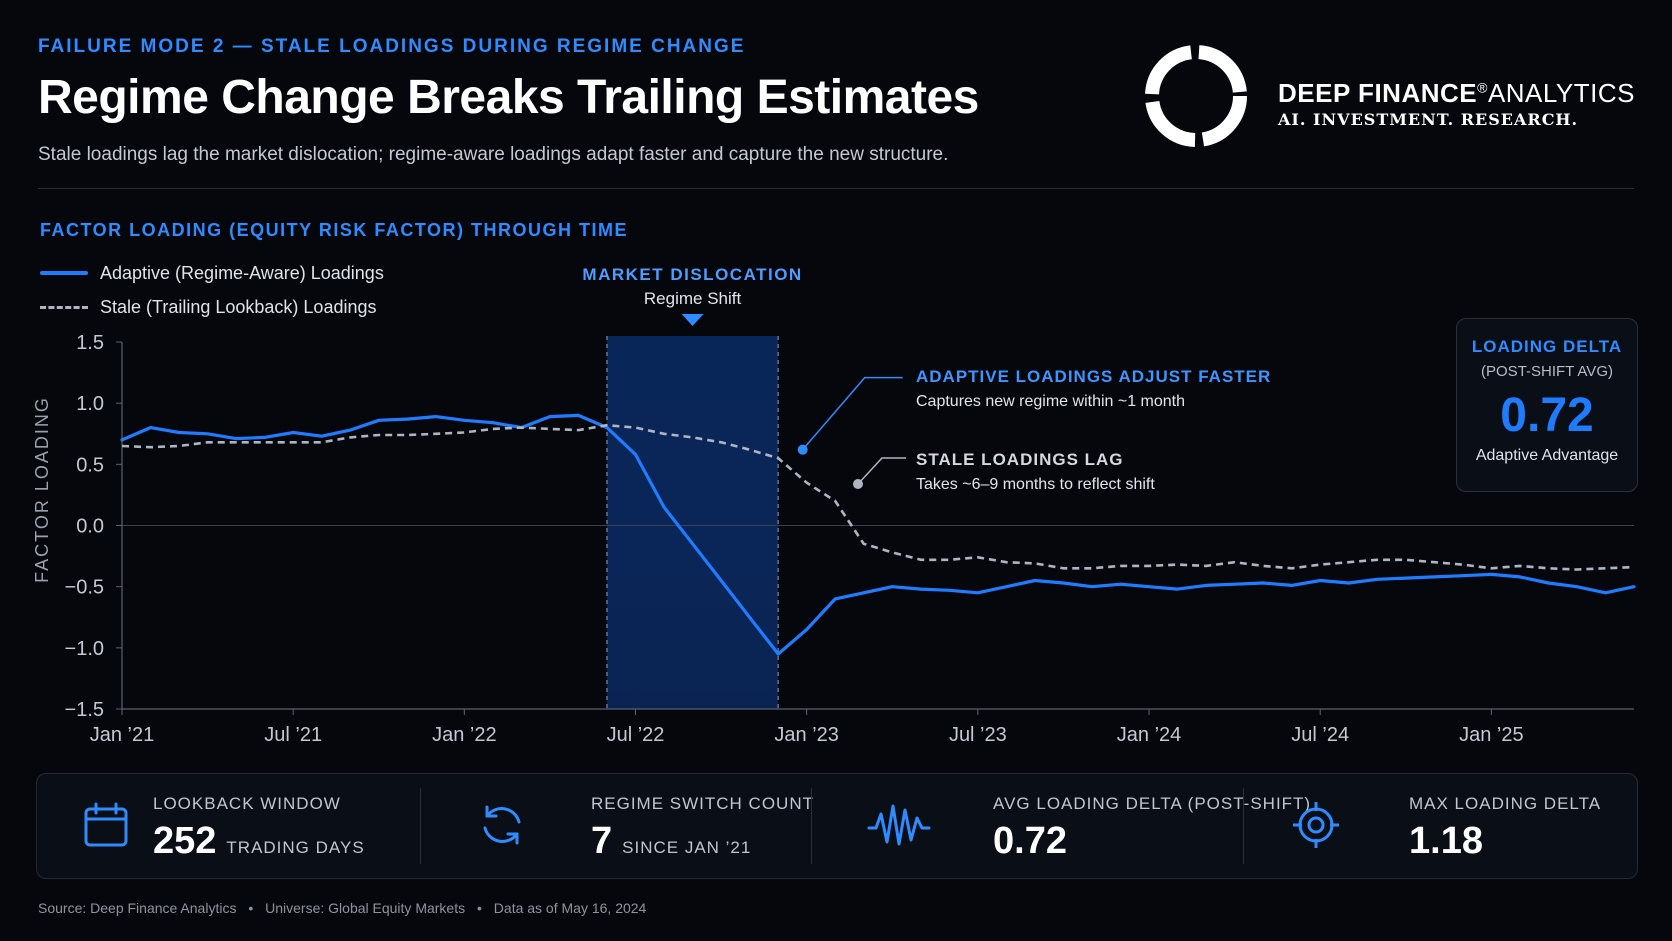 The image size is (1672, 941). What do you see at coordinates (1547, 455) in the screenshot?
I see `delta-card-caption: Adaptive Advantage` at bounding box center [1547, 455].